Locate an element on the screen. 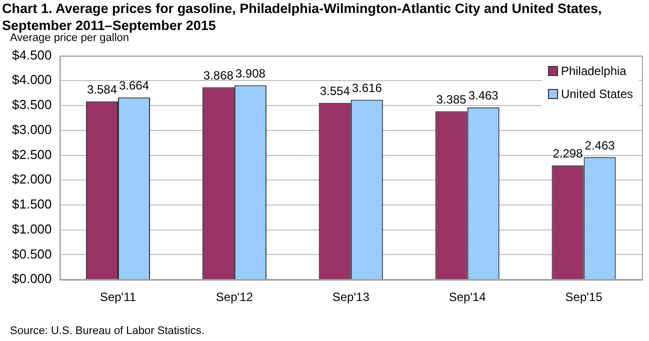 The image size is (649, 341). y-tick-label: $0.500 is located at coordinates (32, 254).